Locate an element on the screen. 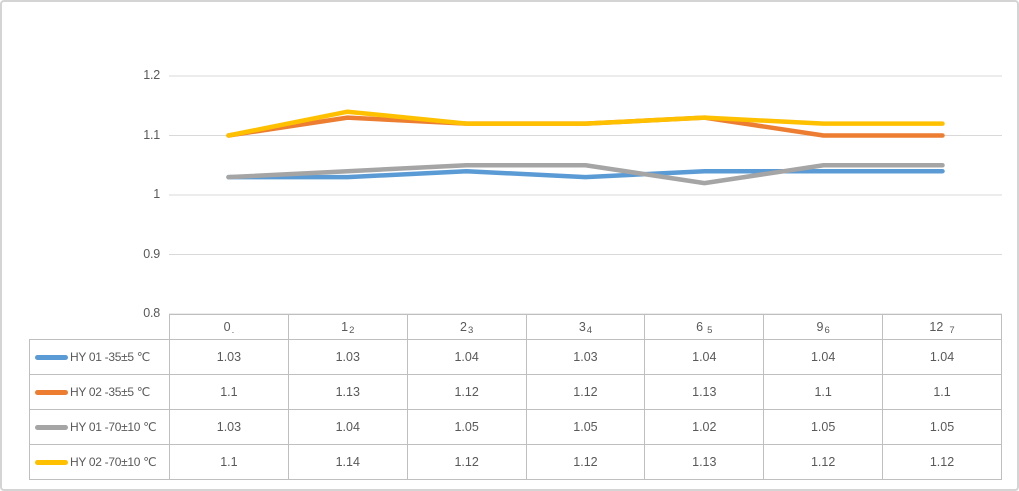 Image resolution: width=1019 pixels, height=491 pixels. legend-cell: HY 02 -35±5 ℃ is located at coordinates (99, 392).